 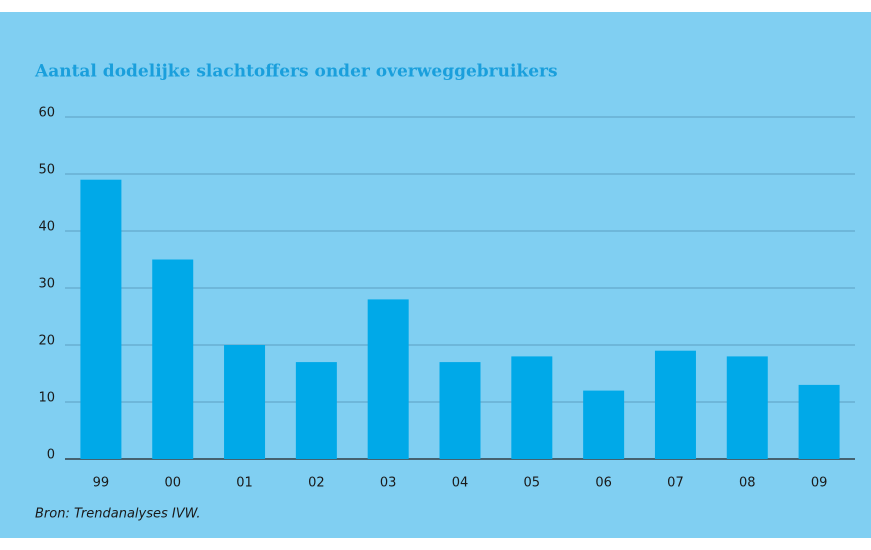 What do you see at coordinates (532, 483) in the screenshot?
I see `x-tick-label: 05` at bounding box center [532, 483].